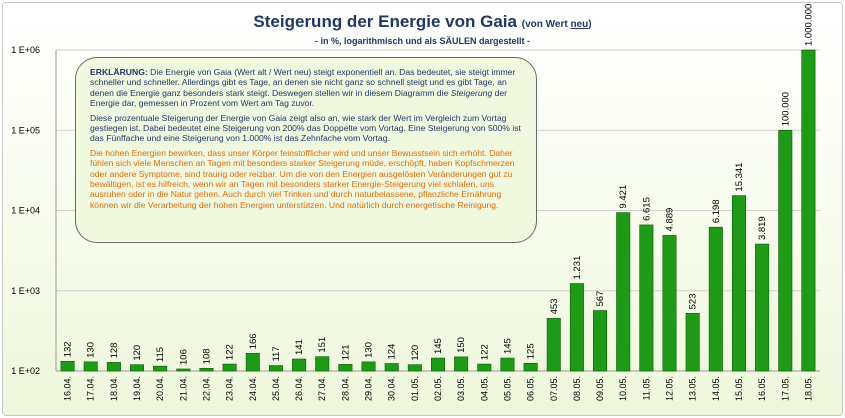 The height and width of the screenshot is (418, 845). Describe the element at coordinates (160, 354) in the screenshot. I see `bar-value-label: 115` at that location.